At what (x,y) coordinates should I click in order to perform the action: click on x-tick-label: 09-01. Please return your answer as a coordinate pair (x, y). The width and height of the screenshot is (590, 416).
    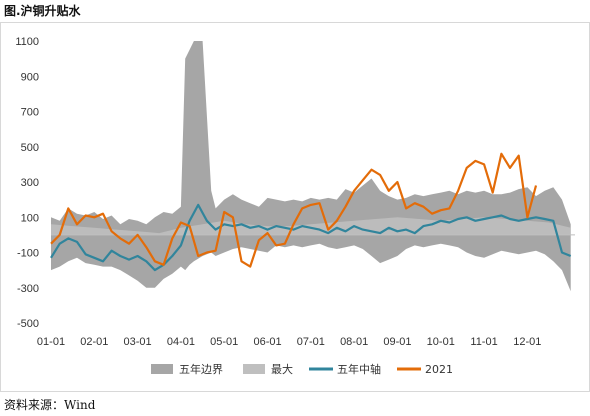
    Looking at the image, I should click on (397, 342).